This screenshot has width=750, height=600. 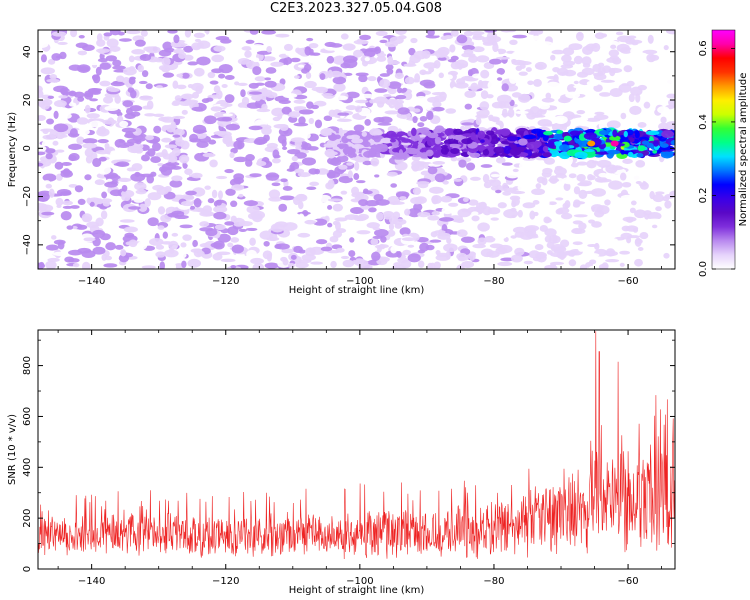 What do you see at coordinates (641, 148) in the screenshot?
I see `heatmap-peak-cell` at bounding box center [641, 148].